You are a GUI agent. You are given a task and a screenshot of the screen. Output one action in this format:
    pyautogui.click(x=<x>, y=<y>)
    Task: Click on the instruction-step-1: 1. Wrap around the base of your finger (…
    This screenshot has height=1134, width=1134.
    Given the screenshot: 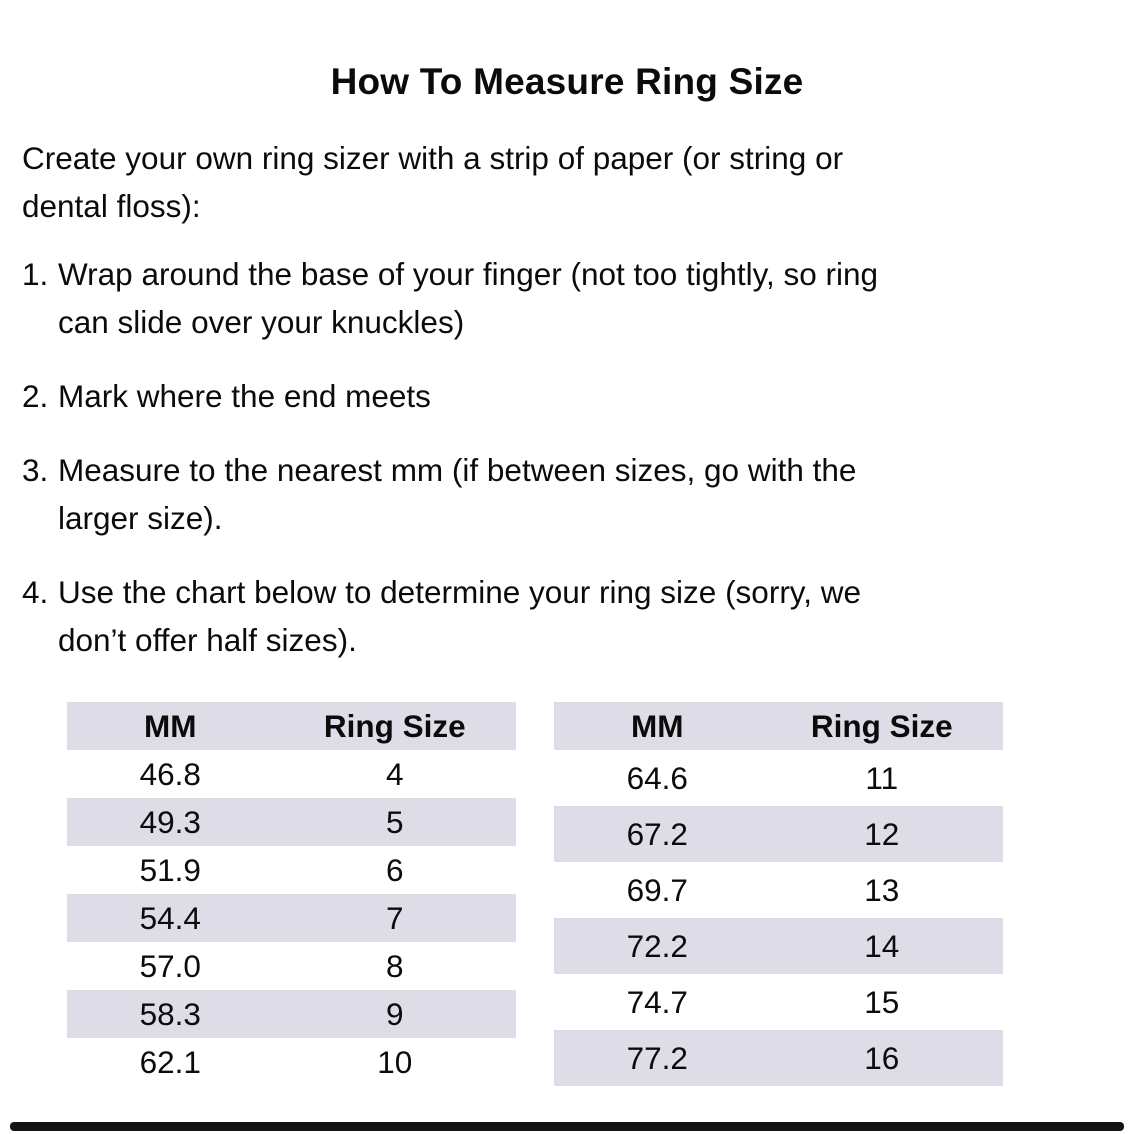 What is the action you would take?
    pyautogui.click(x=567, y=298)
    